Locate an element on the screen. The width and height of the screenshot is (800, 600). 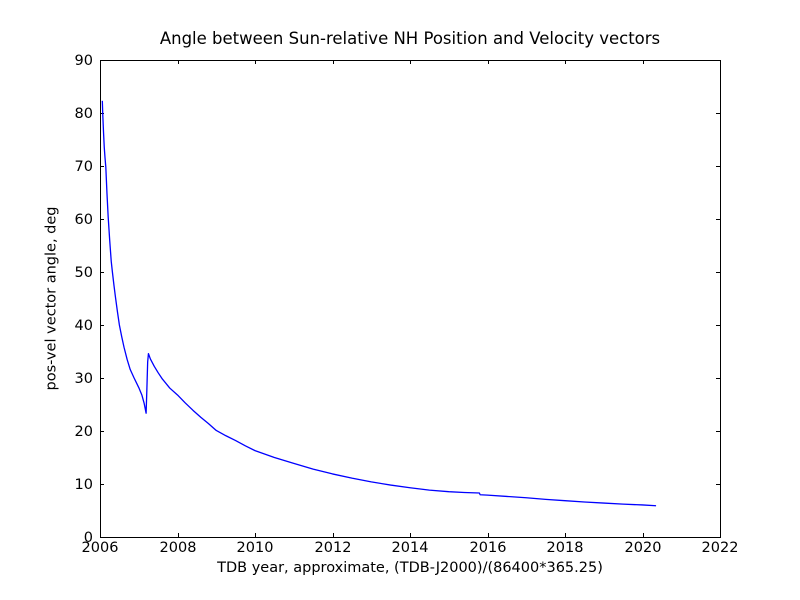
y-tick-label: 70 is located at coordinates (84, 167).